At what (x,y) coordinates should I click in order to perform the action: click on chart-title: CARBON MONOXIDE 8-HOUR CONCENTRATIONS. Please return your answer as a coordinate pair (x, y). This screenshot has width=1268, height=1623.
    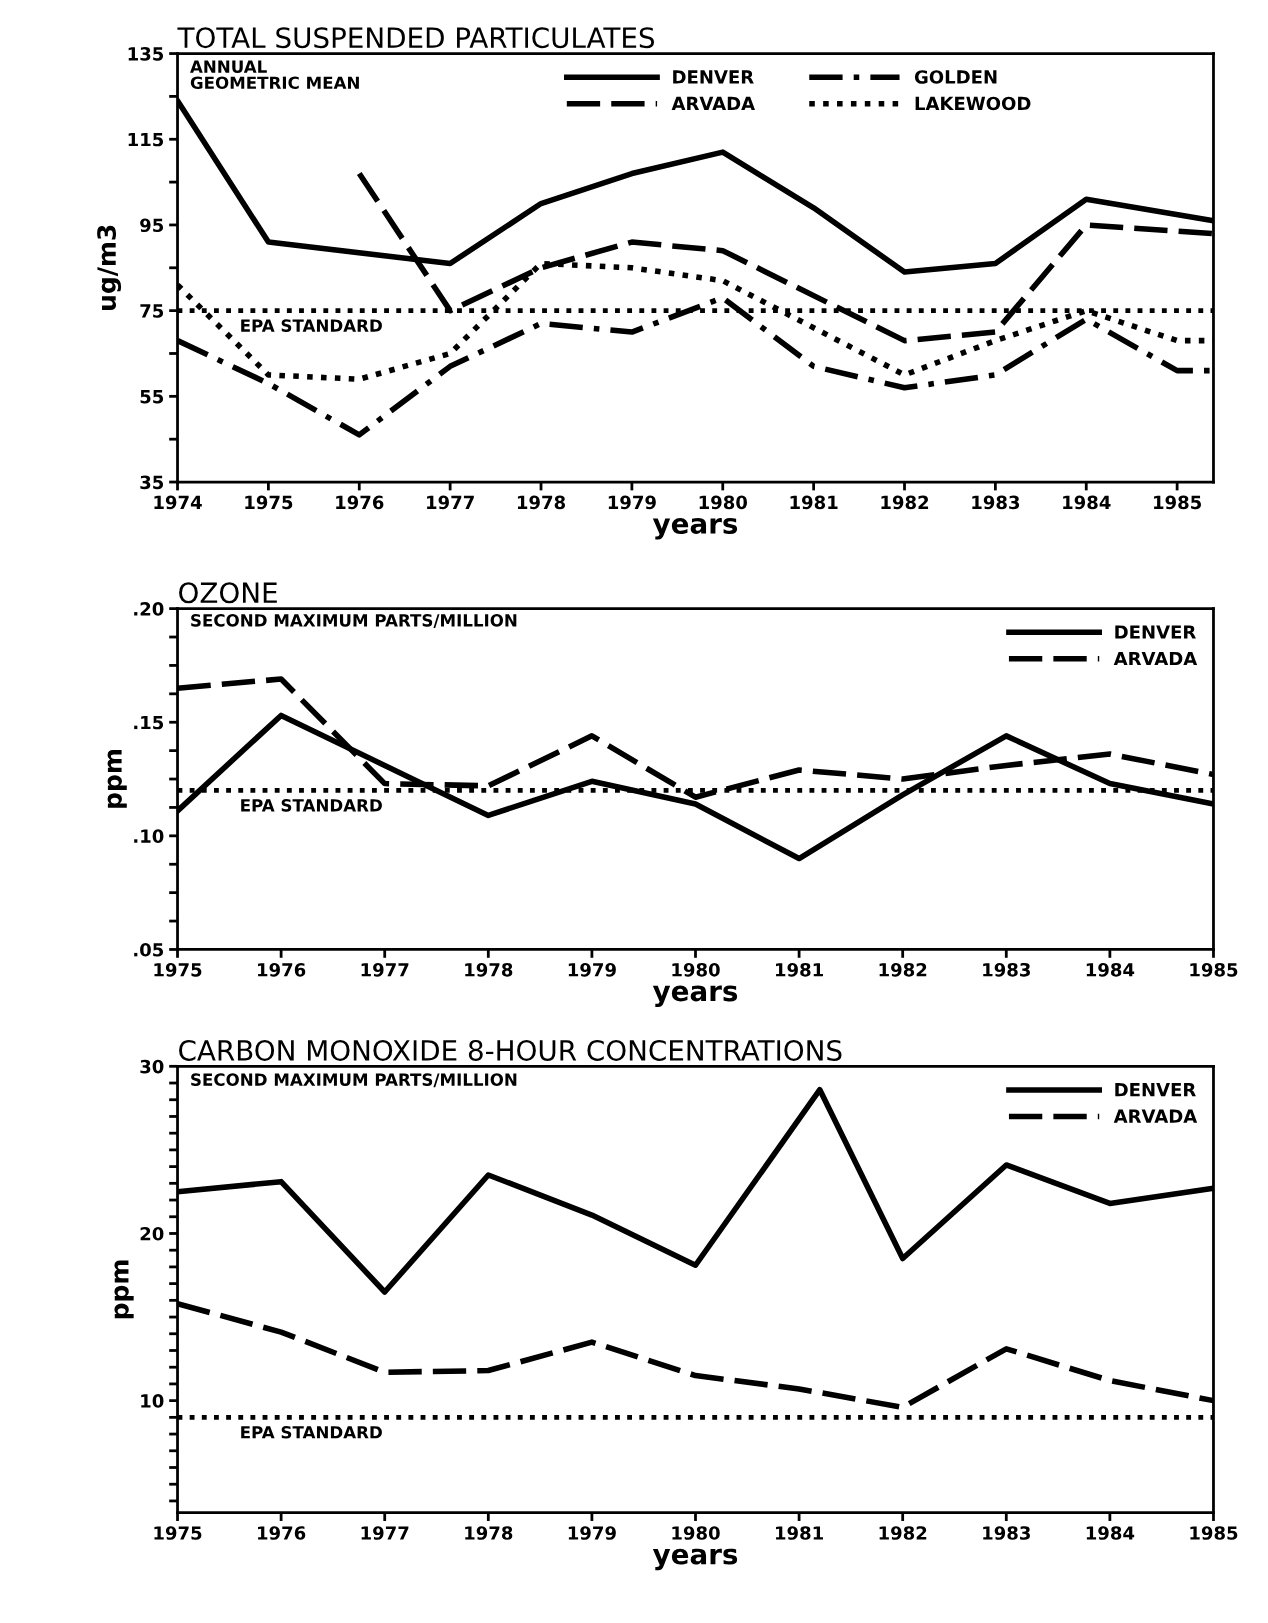
    Looking at the image, I should click on (510, 1050).